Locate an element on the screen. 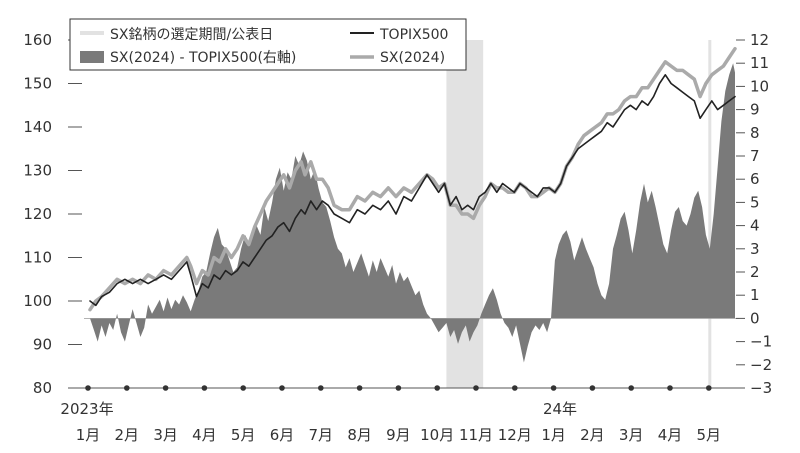  right-tick-11: 8 is located at coordinates (755, 133).